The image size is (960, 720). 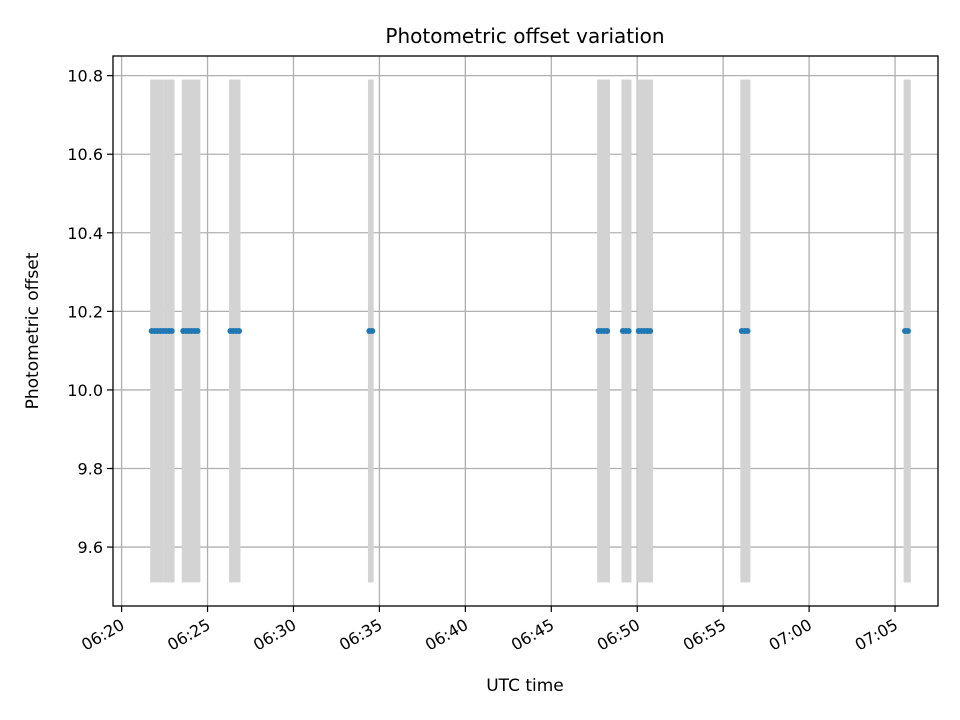 What do you see at coordinates (529, 331) in the screenshot?
I see `data-points` at bounding box center [529, 331].